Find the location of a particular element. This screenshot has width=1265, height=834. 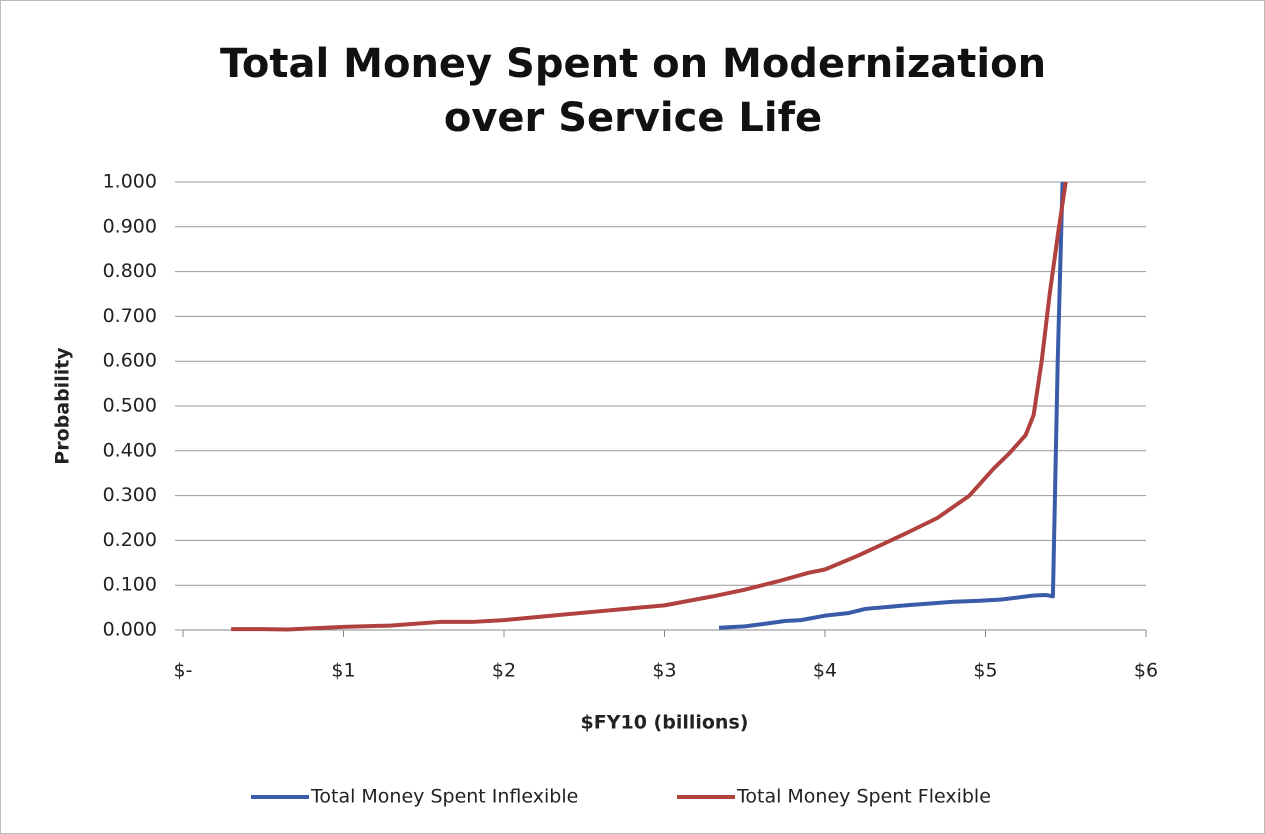

y-tick-label: 0.900 is located at coordinates (130, 226).